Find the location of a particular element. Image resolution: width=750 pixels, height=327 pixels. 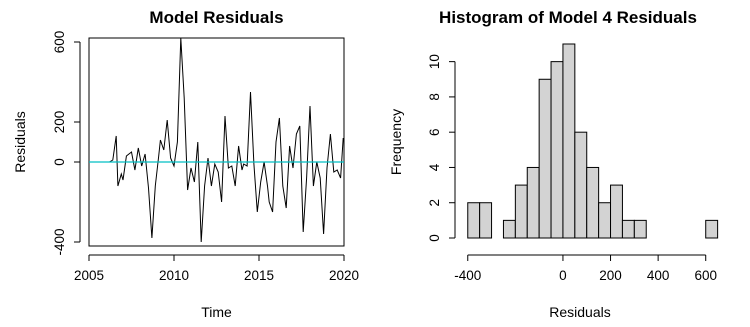

y-tick-label: -400 is located at coordinates (59, 241).